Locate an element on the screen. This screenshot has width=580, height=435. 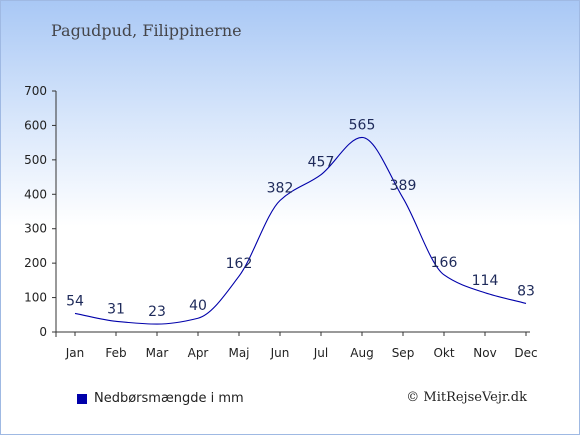
copyright-credit: © MitRejseVejr.dk is located at coordinates (466, 397).